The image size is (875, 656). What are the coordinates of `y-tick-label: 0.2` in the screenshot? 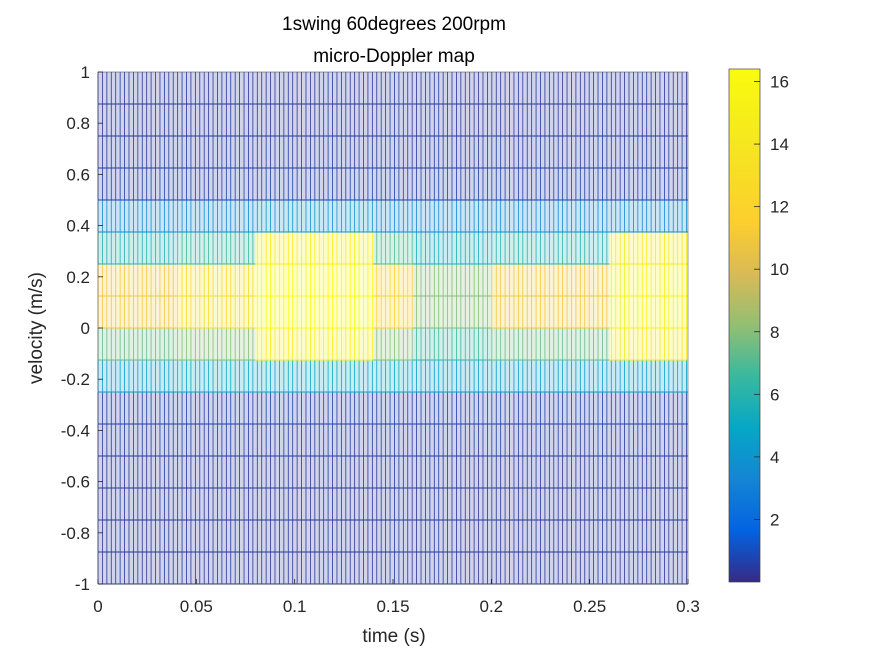 It's located at (78, 277).